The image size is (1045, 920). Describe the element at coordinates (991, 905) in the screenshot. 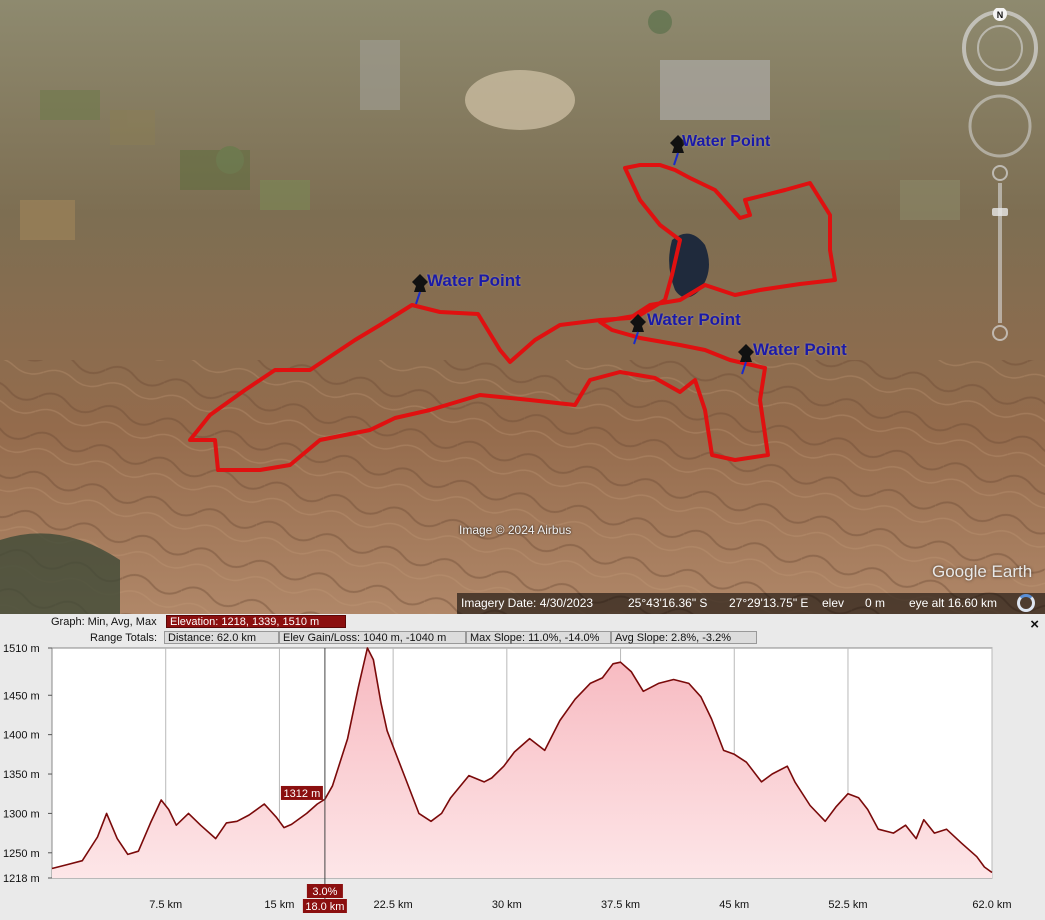

I see `x-tick-label: 62.0 km` at that location.